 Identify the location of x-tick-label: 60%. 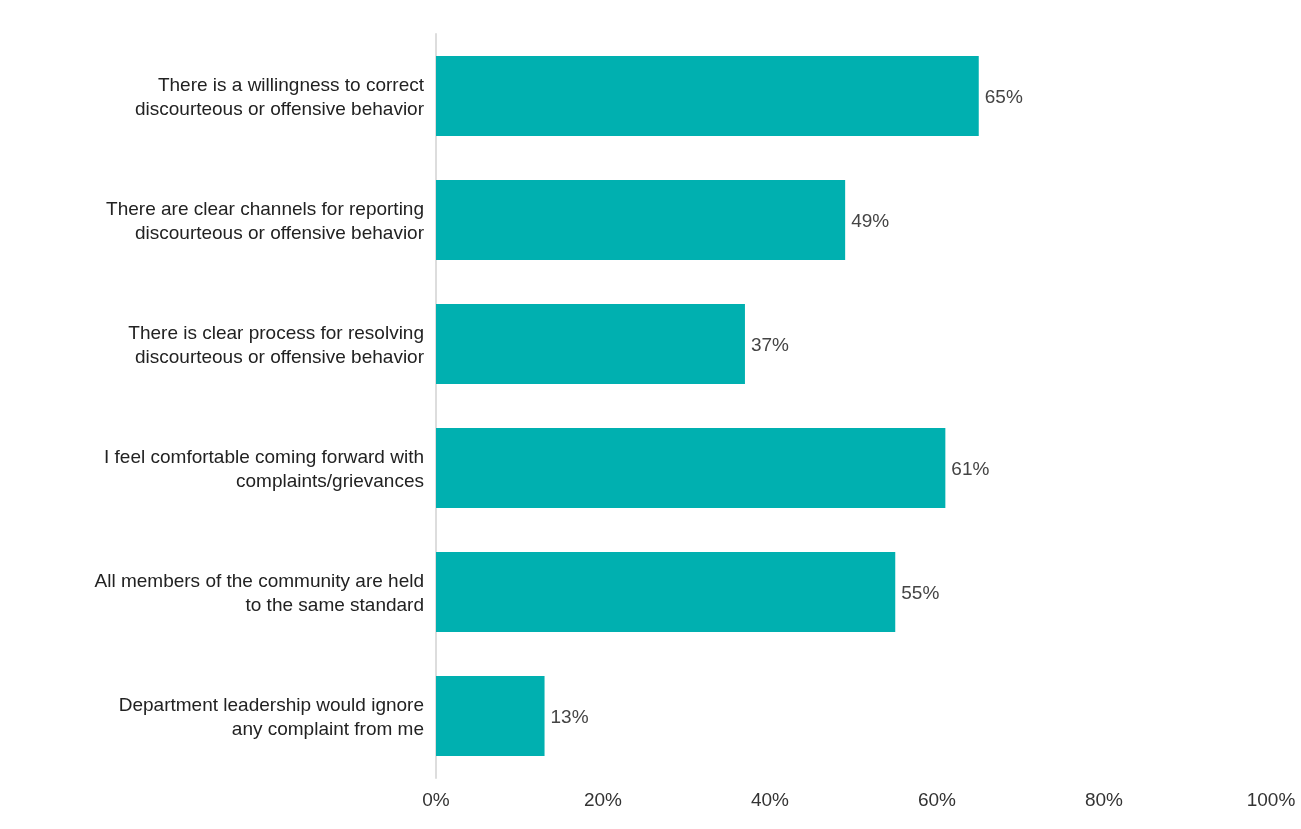
(937, 799).